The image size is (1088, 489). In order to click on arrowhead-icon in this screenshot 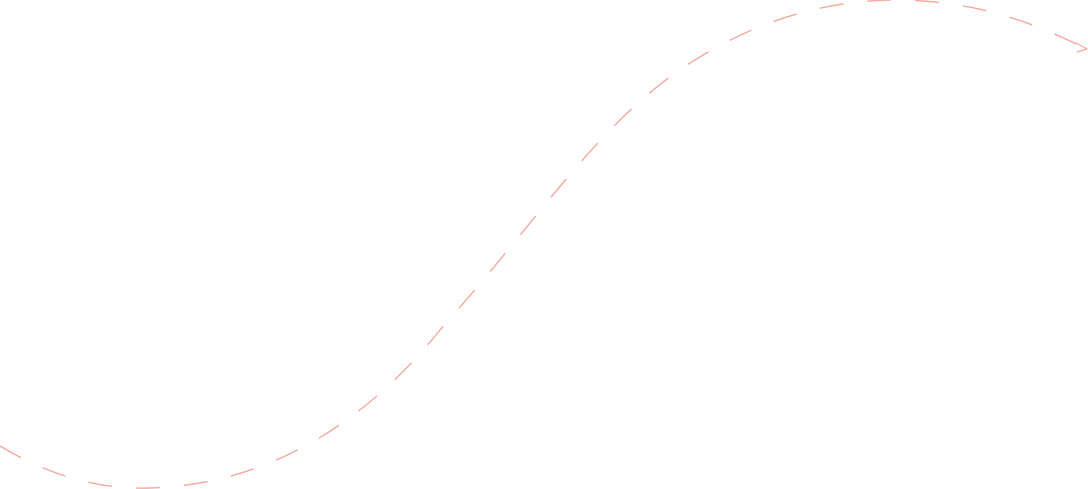, I will do `click(1081, 47)`.